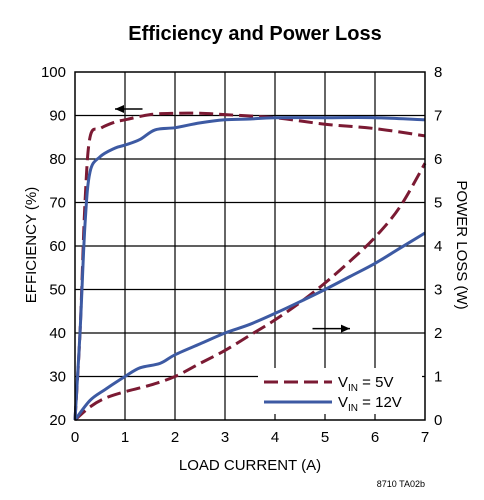 The height and width of the screenshot is (500, 484). I want to click on y-right-tick-label: 8, so click(438, 72).